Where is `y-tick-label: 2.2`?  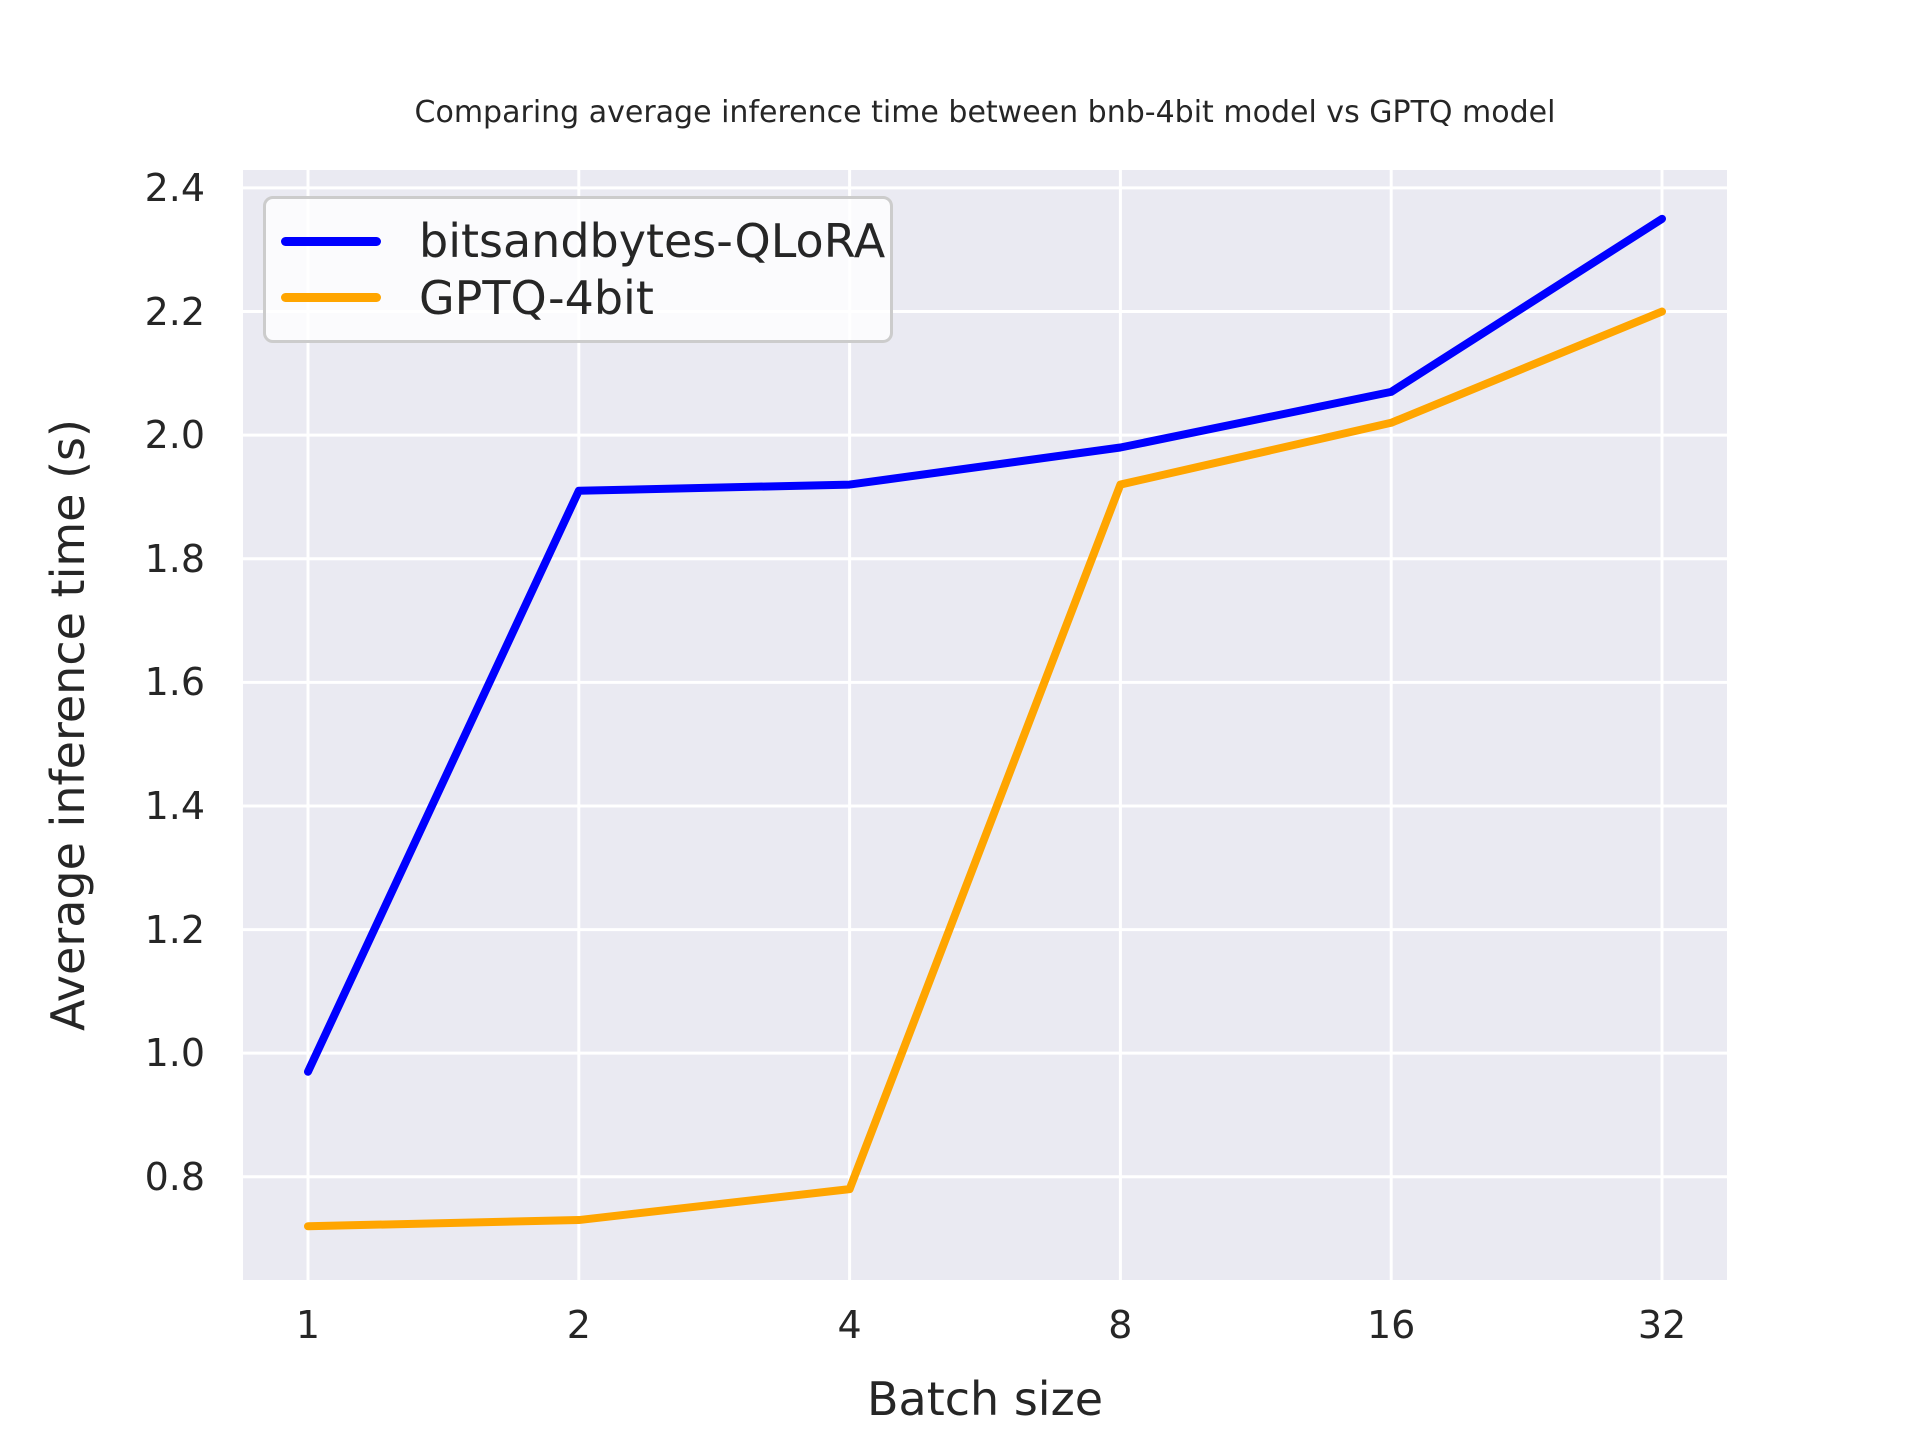
y-tick-label: 2.2 is located at coordinates (174, 311).